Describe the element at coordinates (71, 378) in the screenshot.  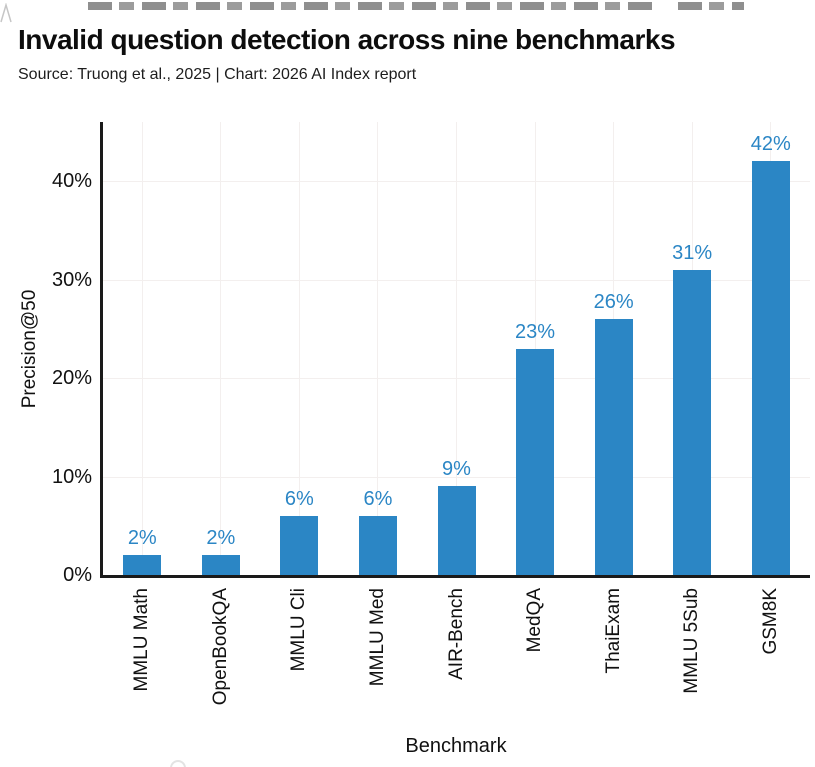
I see `y-tick-label: 20%` at that location.